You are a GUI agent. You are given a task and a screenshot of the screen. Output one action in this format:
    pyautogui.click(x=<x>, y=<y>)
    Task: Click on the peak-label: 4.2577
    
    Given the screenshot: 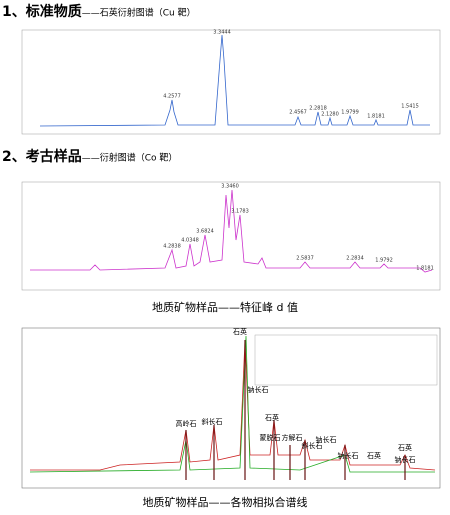 What is the action you would take?
    pyautogui.click(x=172, y=97)
    